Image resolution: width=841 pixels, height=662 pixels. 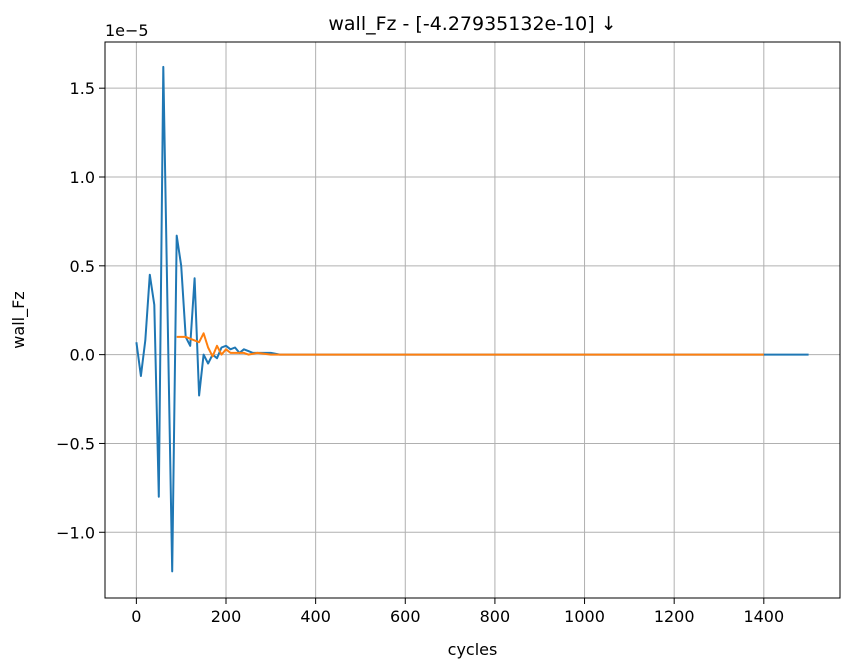 What do you see at coordinates (82, 266) in the screenshot?
I see `y-tick-label: 0.5` at bounding box center [82, 266].